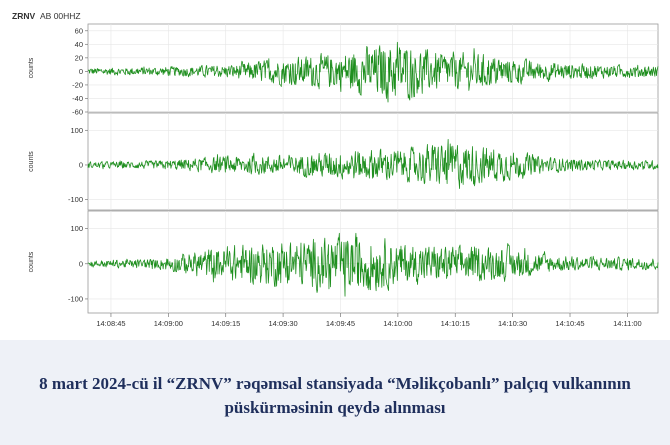  What do you see at coordinates (225, 323) in the screenshot?
I see `x-tick-label: 14:09:15` at bounding box center [225, 323].